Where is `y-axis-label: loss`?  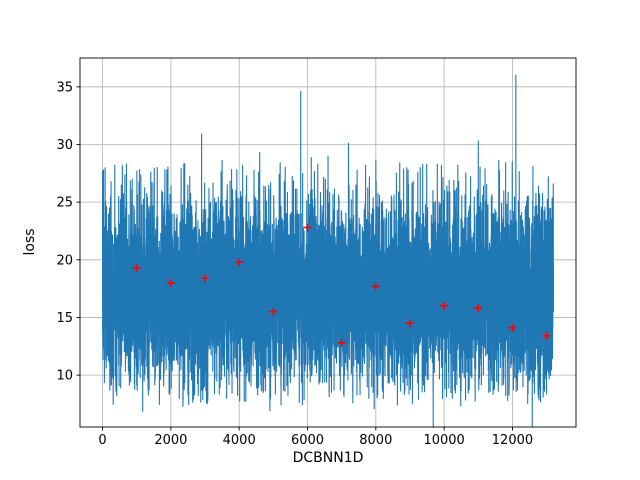
y-axis-label: loss is located at coordinates (30, 241).